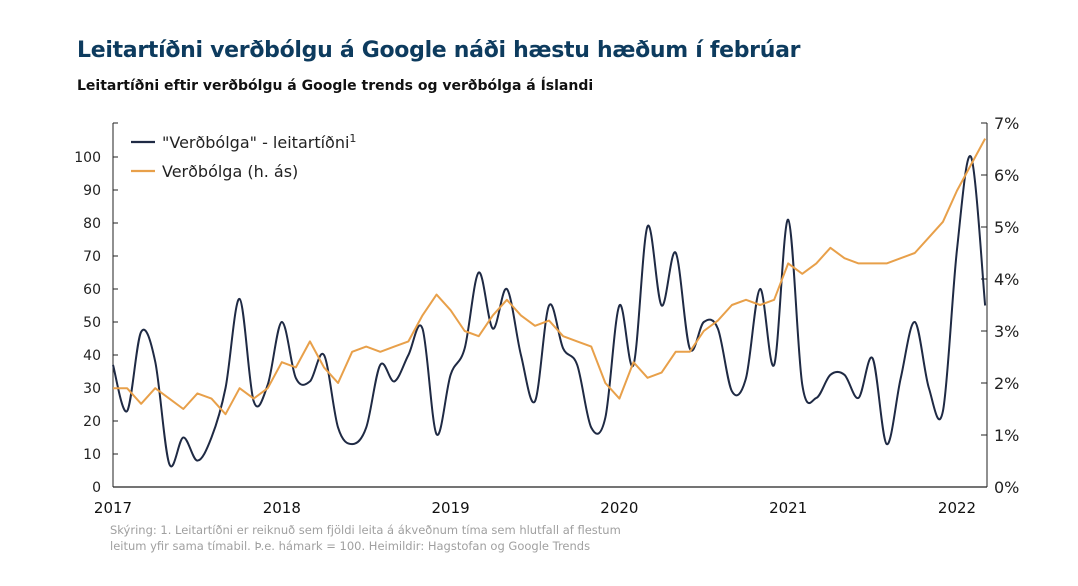 Image resolution: width=1078 pixels, height=586 pixels. I want to click on left-axis-tick-label: 30, so click(92, 389).